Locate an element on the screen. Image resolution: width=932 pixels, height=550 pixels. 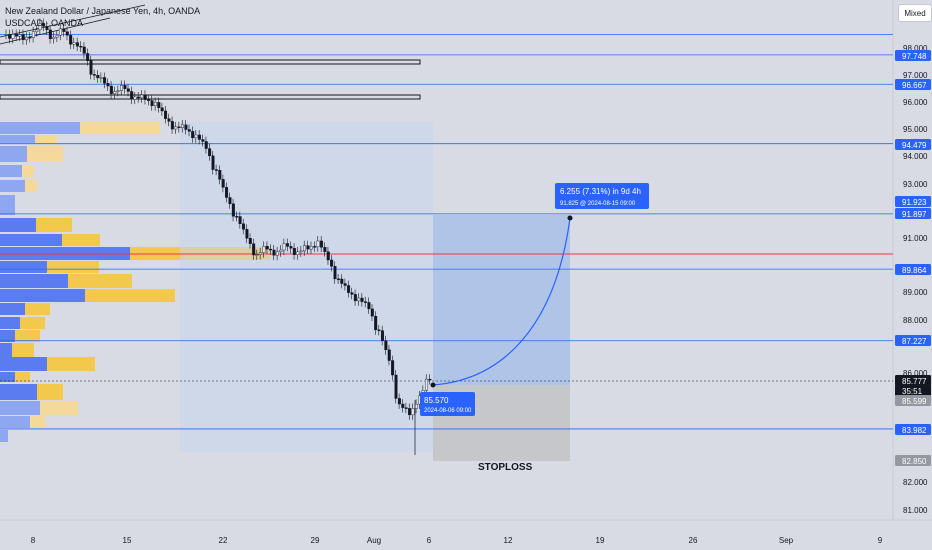
time-axis: 8 15 22 29 Aug 6 12 19 26 Sep 9 is located at coordinates (457, 540).